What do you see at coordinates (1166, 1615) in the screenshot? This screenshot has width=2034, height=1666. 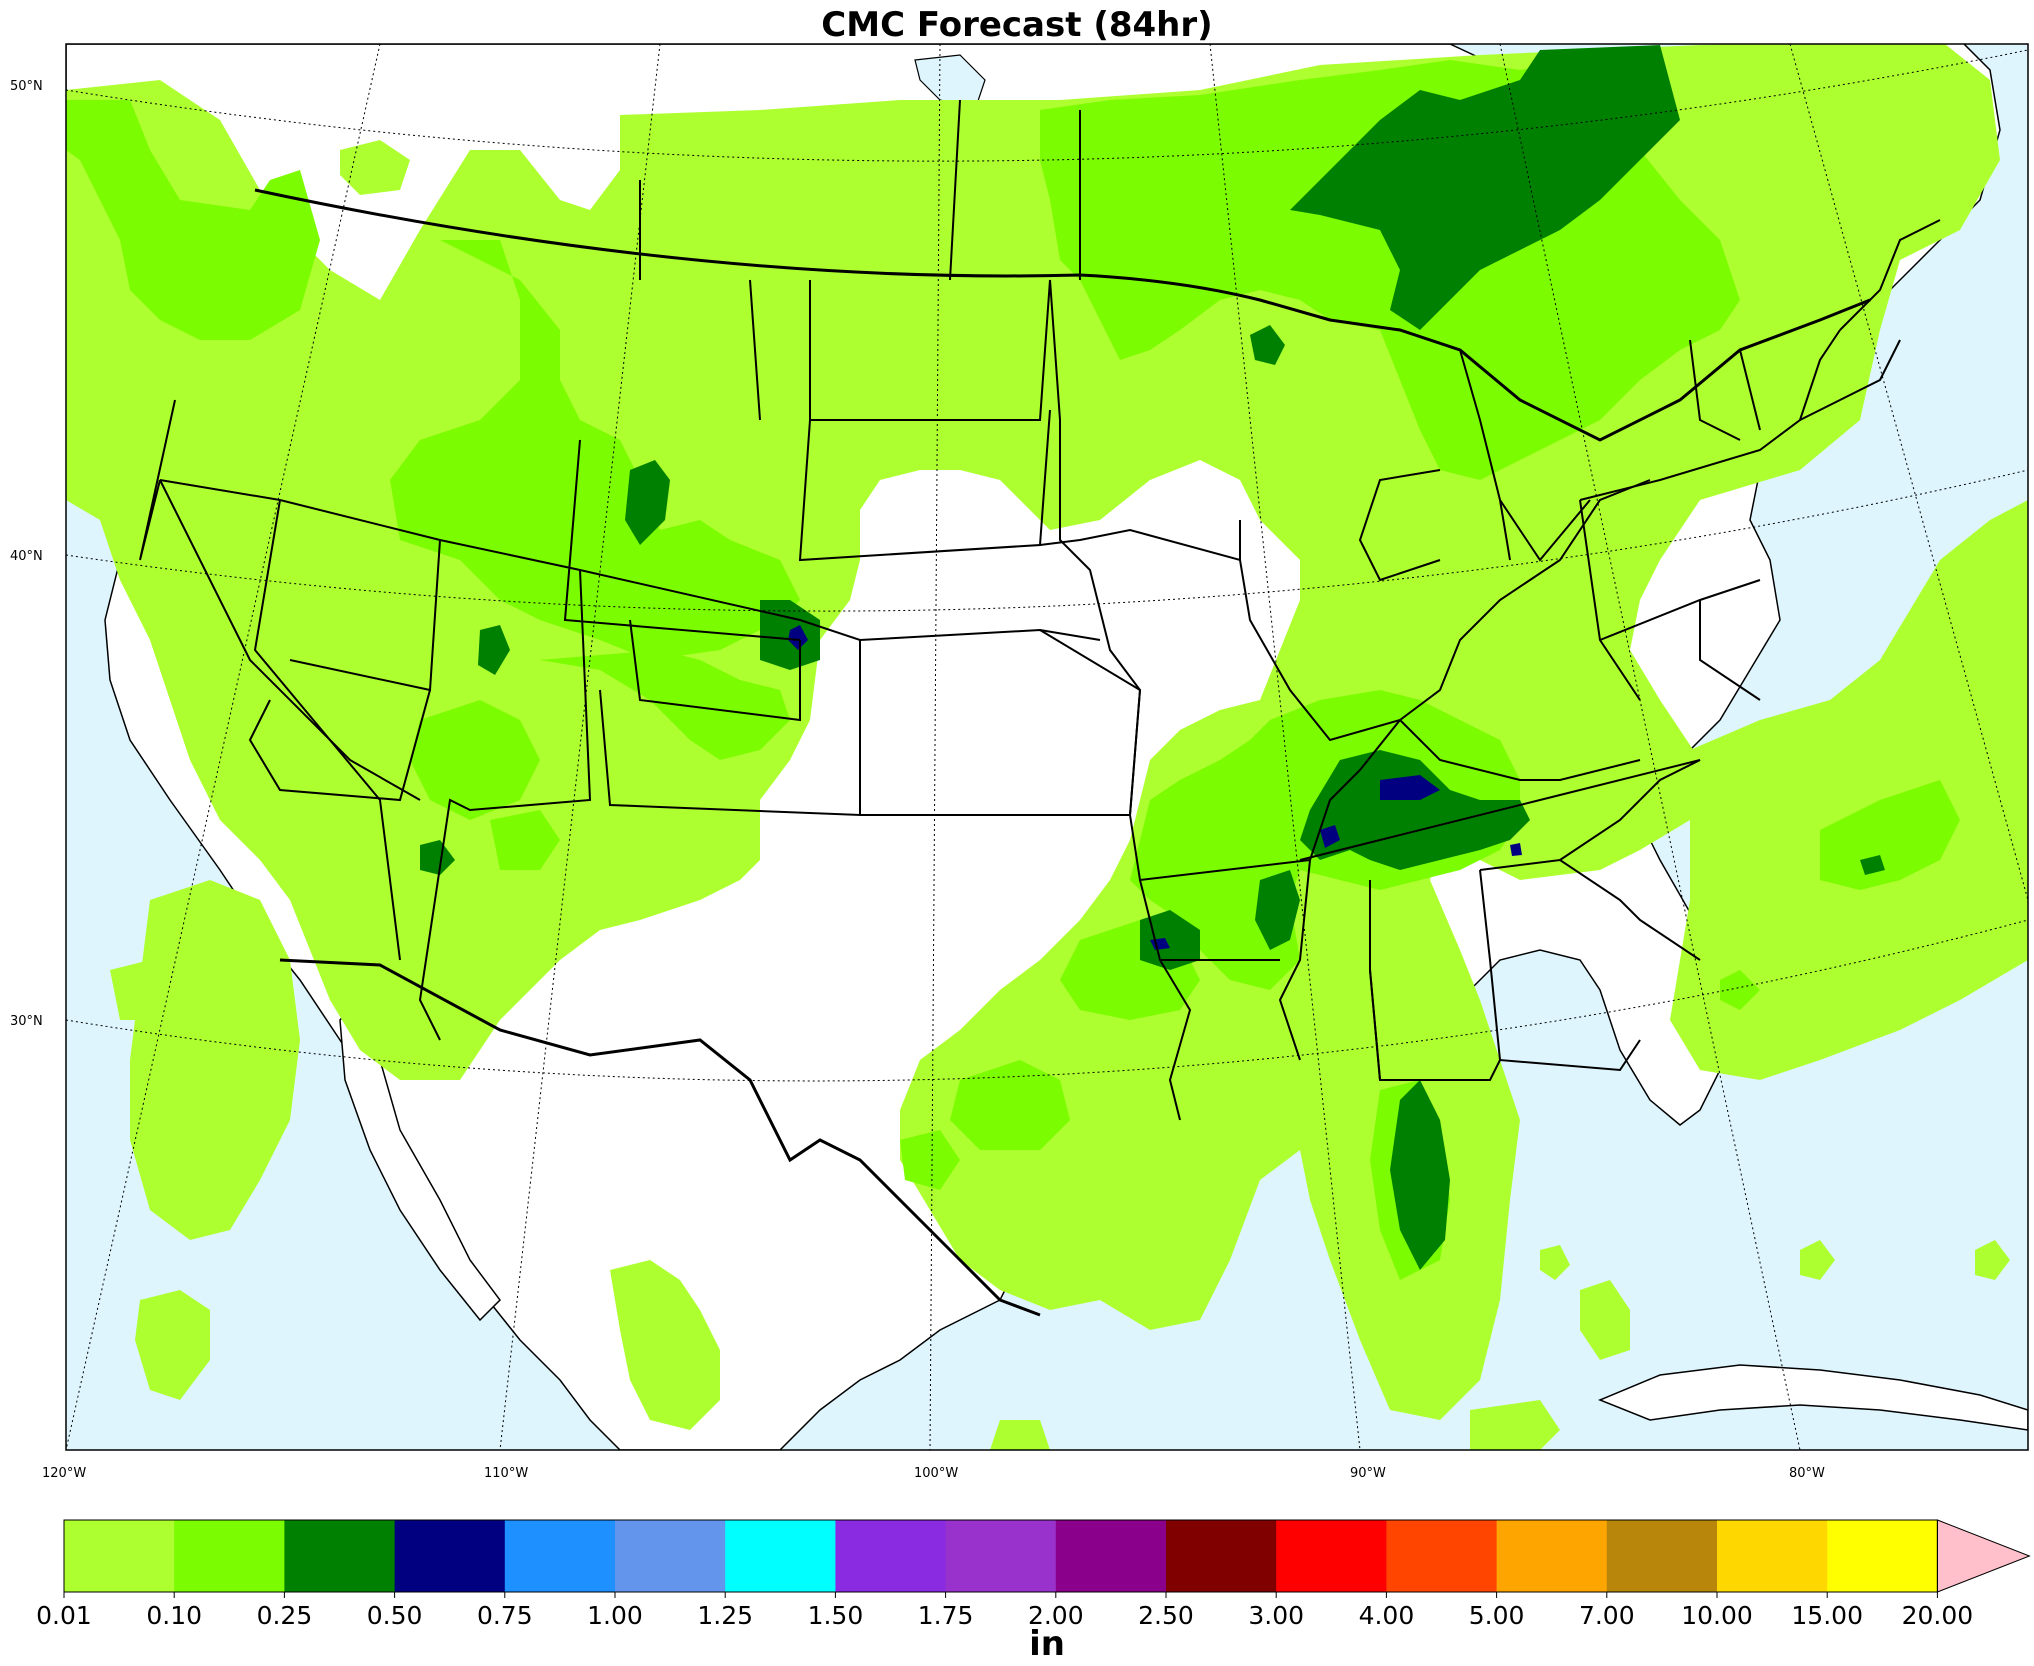 I see `colorbar-tick-label: 2.50` at bounding box center [1166, 1615].